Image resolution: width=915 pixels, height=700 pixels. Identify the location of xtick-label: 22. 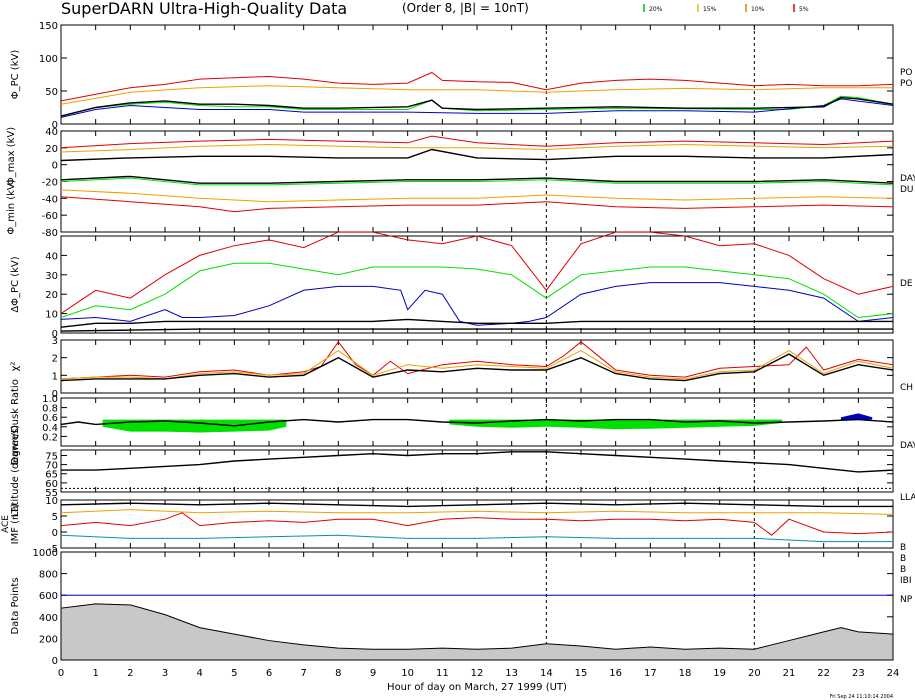
(823, 673).